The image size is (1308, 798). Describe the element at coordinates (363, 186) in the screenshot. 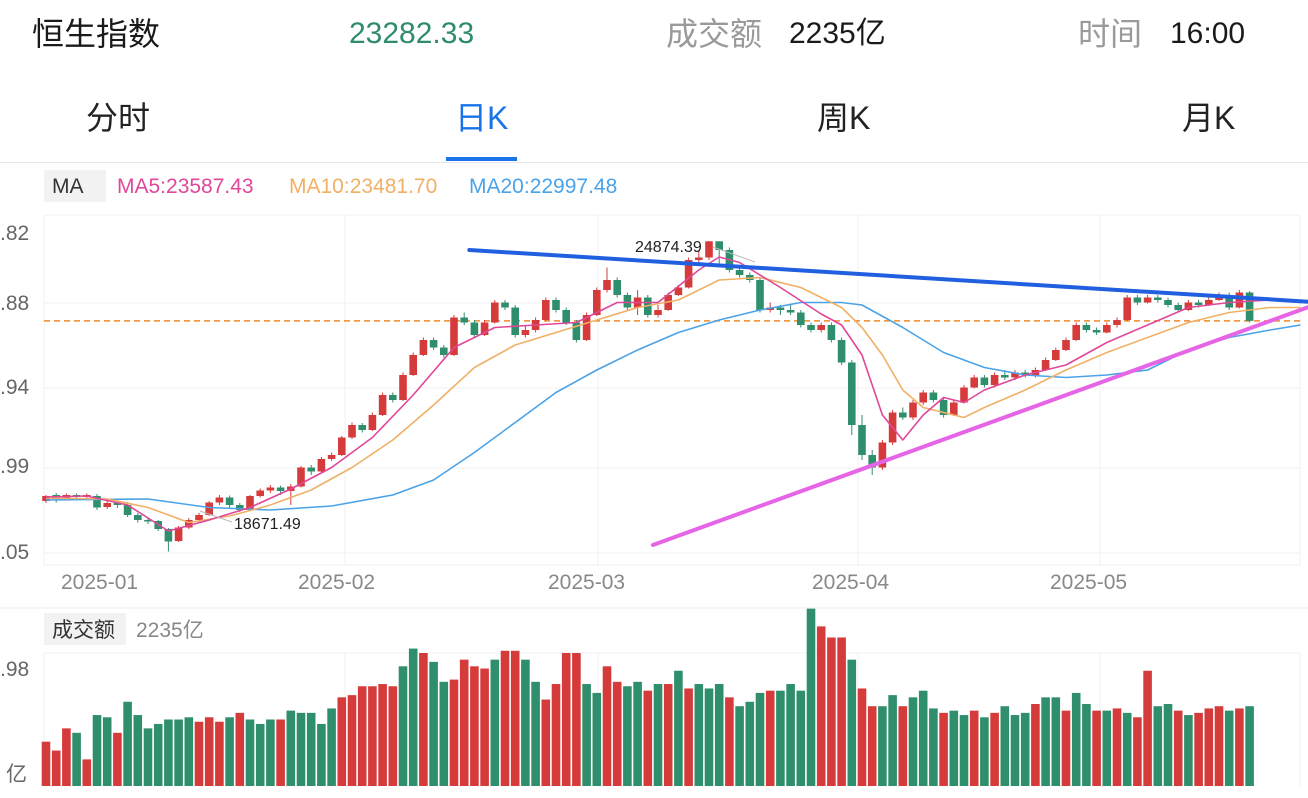

I see `legend-ma10: MA10:23481.70` at that location.